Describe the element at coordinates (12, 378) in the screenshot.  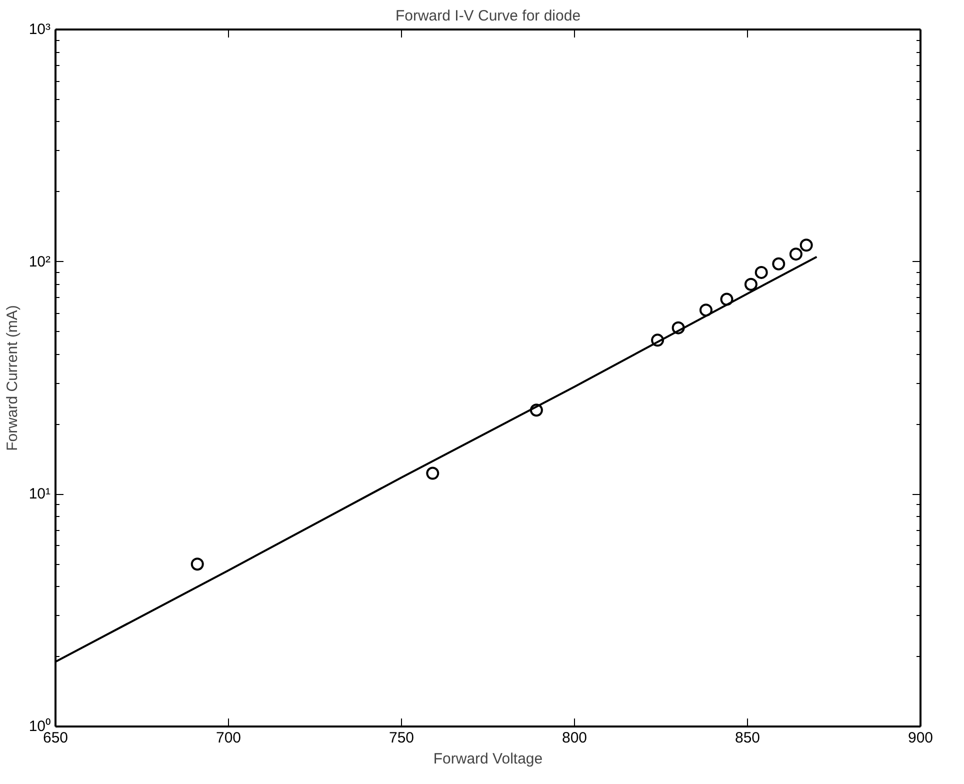
I see `y-axis-title: Forward Current (mA)` at that location.